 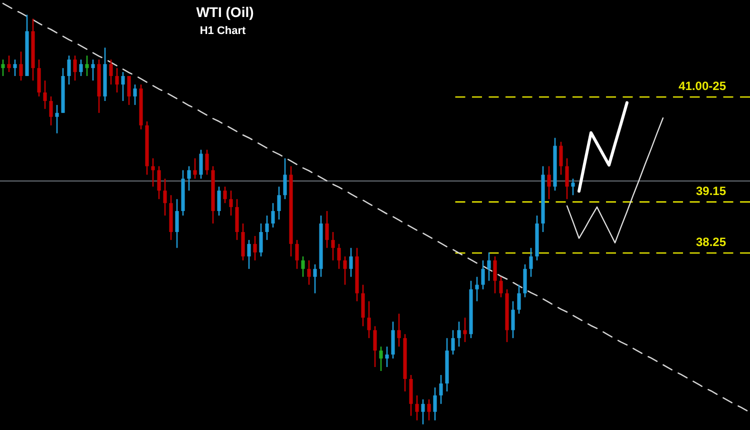 I want to click on text: H1 Chart, so click(x=223, y=31).